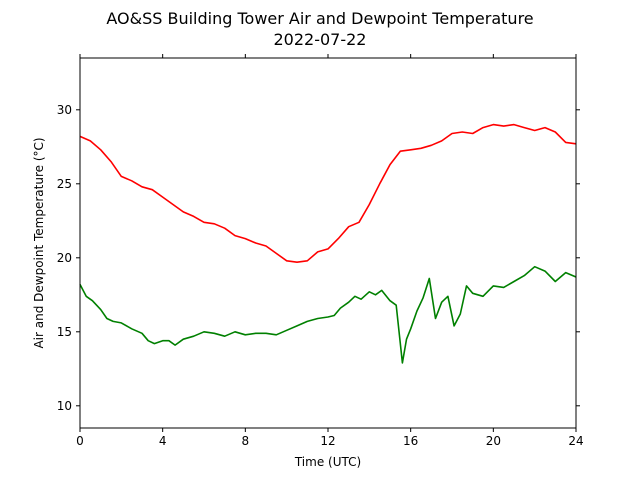 Image resolution: width=640 pixels, height=480 pixels. I want to click on y-tick-label-0: 10, so click(64, 406).